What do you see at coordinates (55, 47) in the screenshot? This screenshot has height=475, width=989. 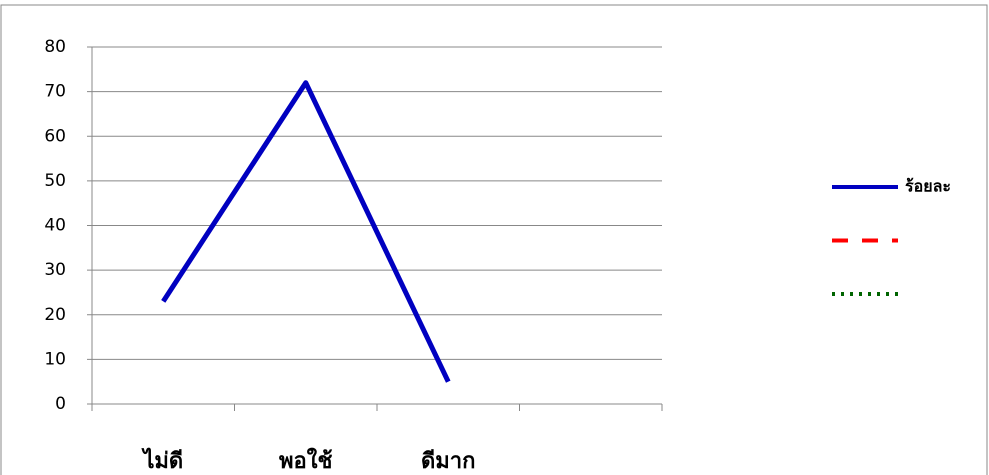 I see `y-tick-label: 80` at bounding box center [55, 47].